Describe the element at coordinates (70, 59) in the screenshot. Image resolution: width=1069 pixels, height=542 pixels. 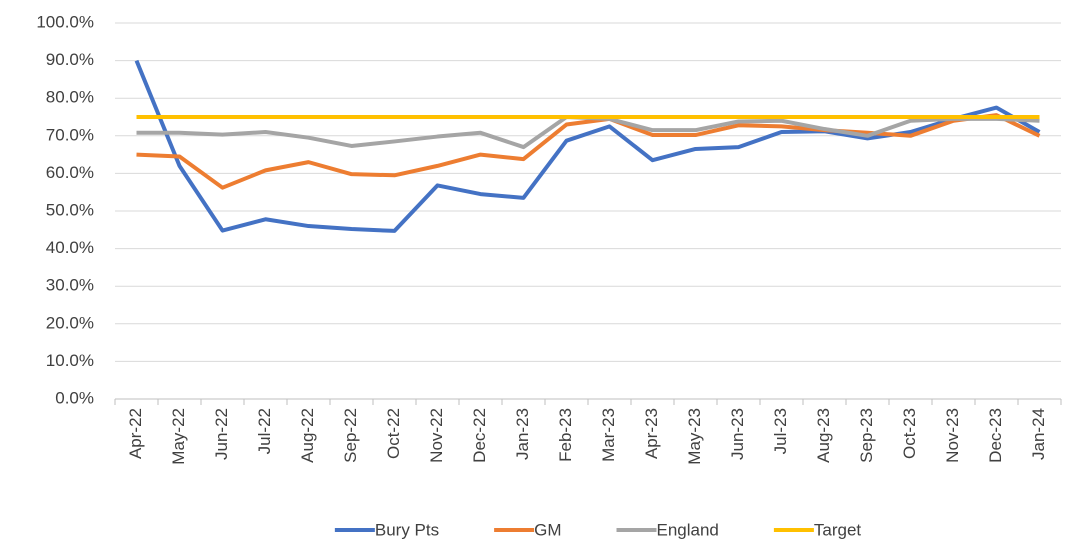
I see `y-tick-label: 90.0%` at that location.